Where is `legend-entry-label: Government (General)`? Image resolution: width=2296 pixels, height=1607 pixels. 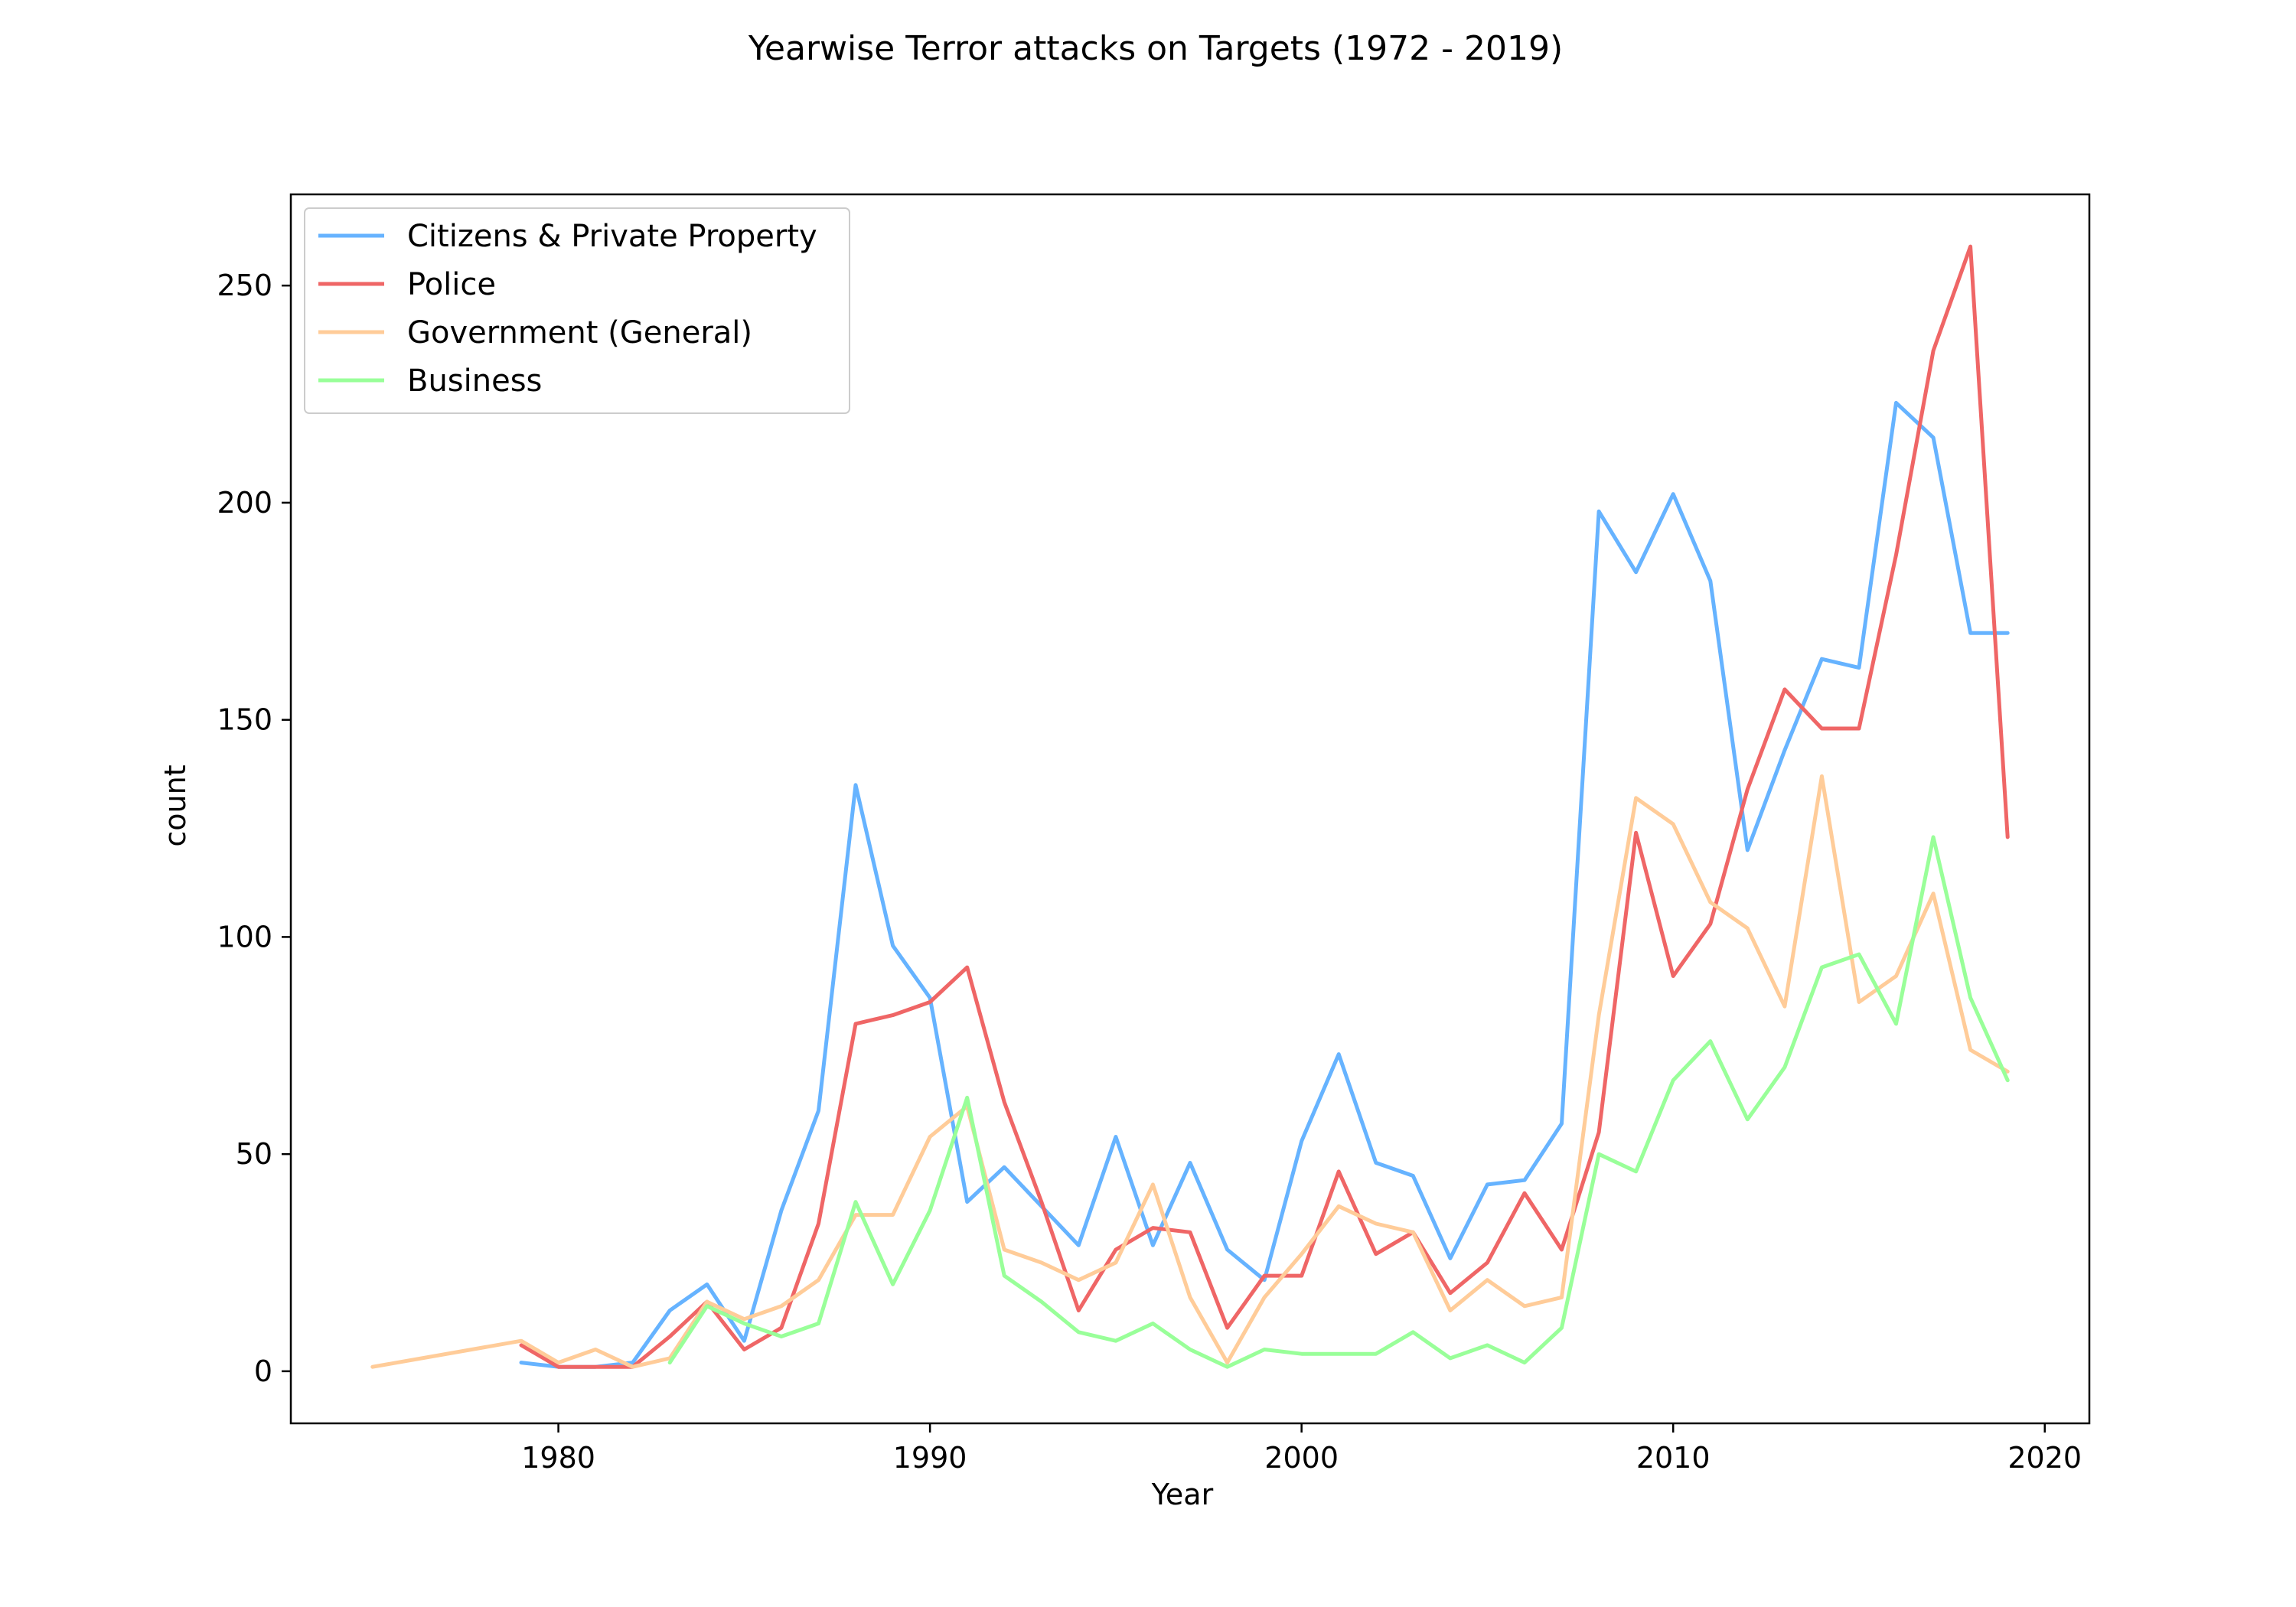 legend-entry-label: Government (General) is located at coordinates (579, 332).